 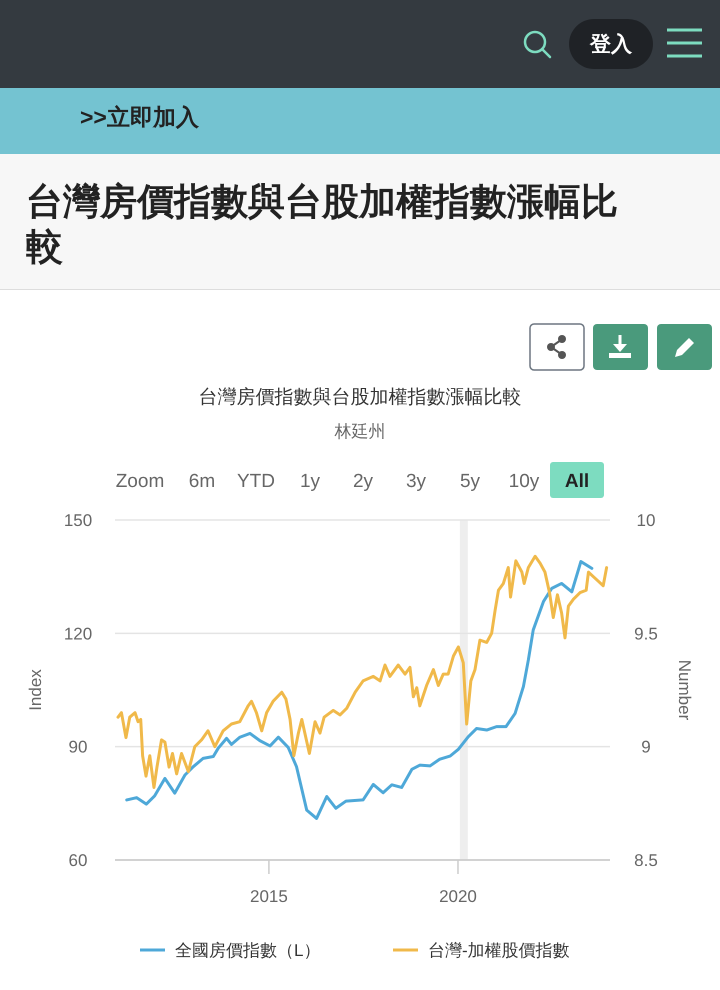 I want to click on y-tick-label: 150, so click(x=78, y=520).